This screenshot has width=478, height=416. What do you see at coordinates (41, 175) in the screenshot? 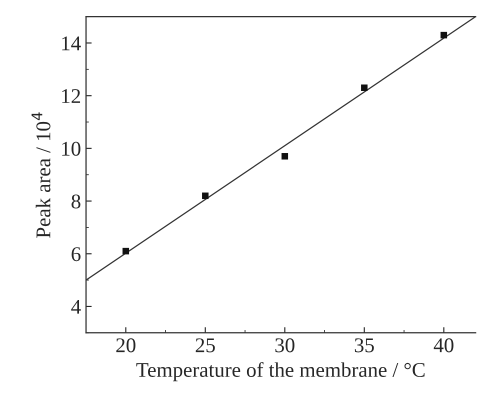
I see `y-axis-title: Peak area / 10$^{4}$` at bounding box center [41, 175].